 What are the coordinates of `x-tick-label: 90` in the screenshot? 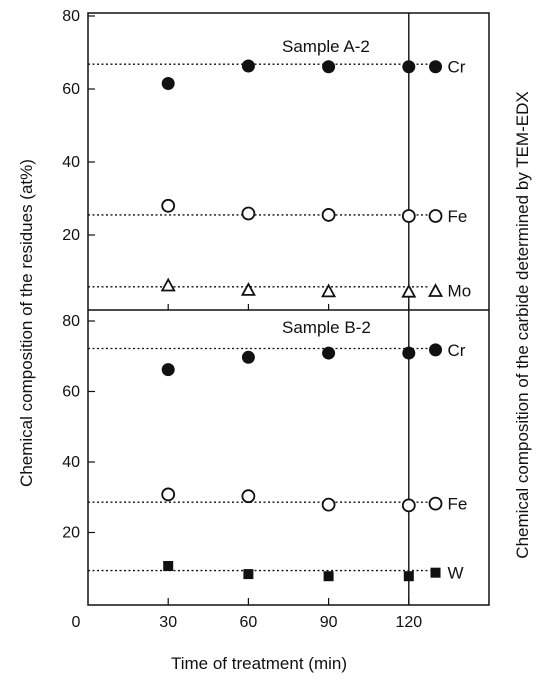 It's located at (329, 622).